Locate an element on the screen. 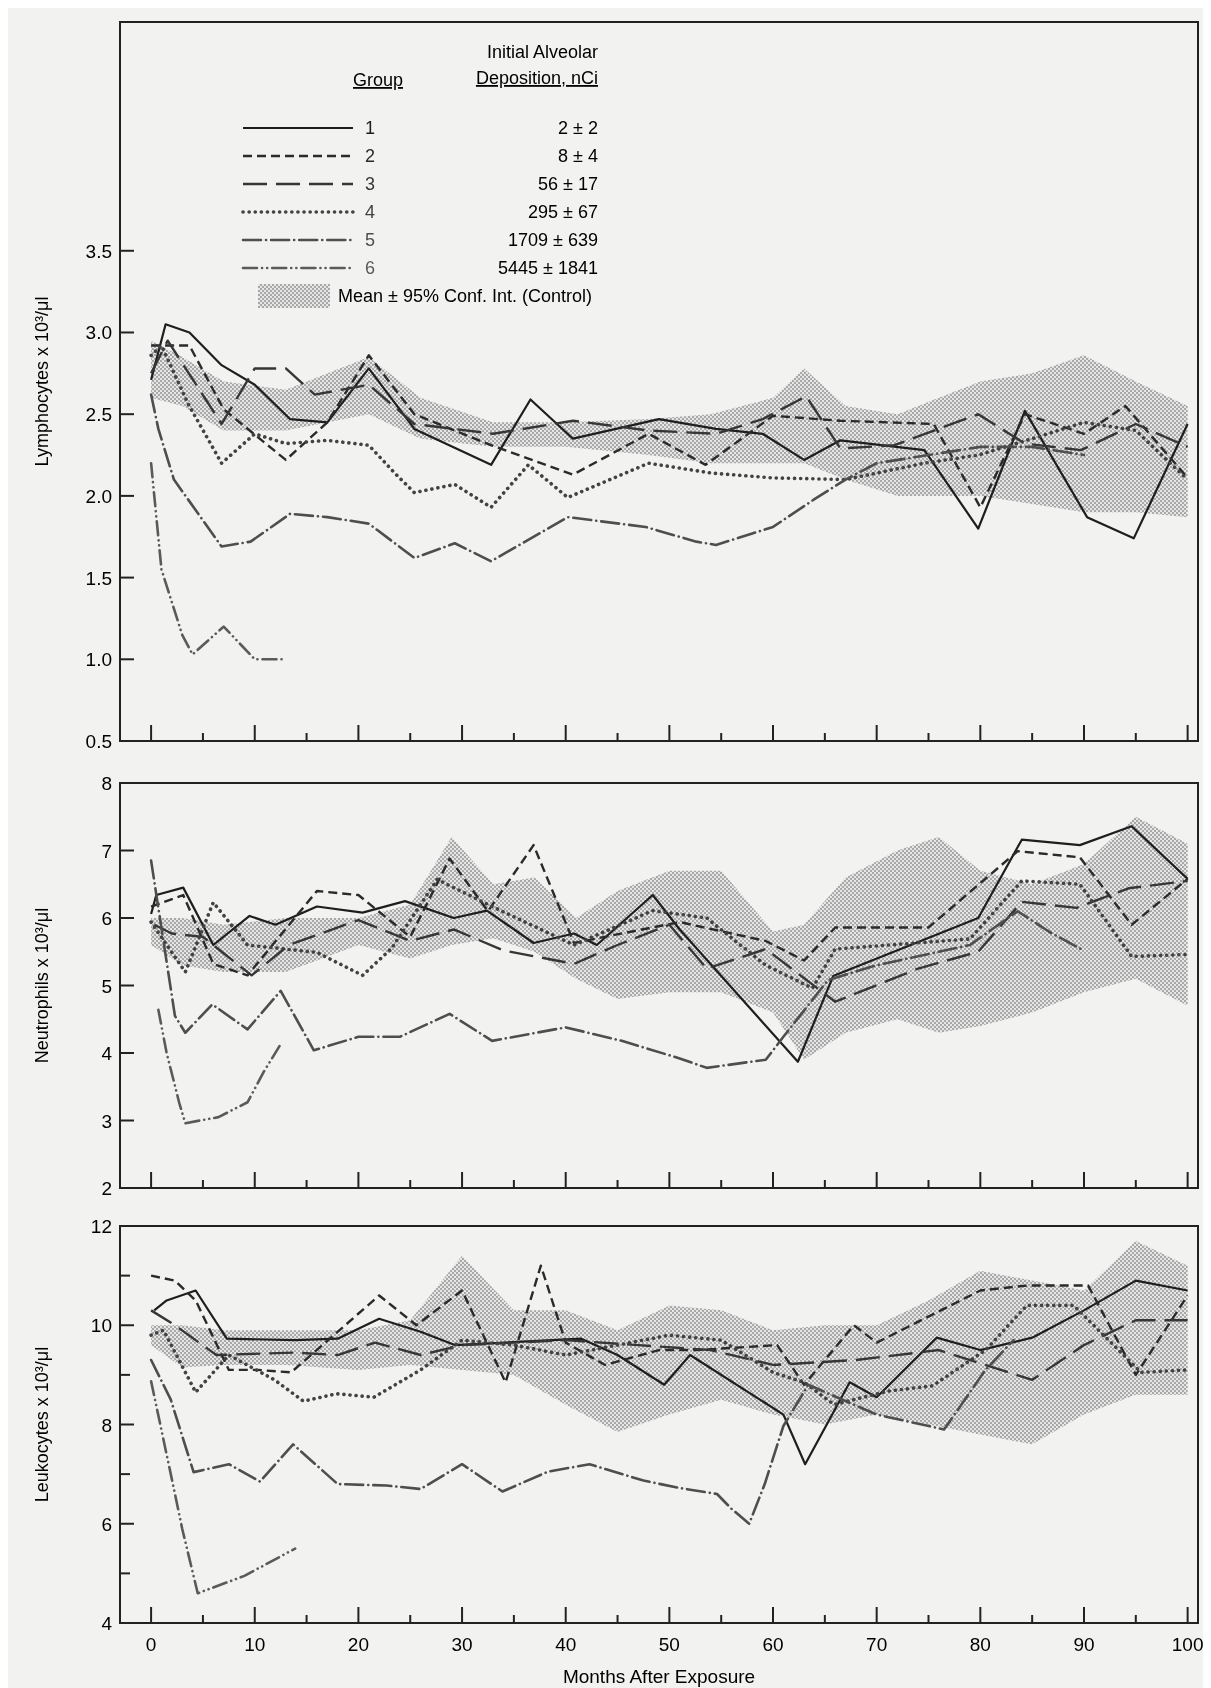 The width and height of the screenshot is (1211, 1688). x-tick-label: 100 is located at coordinates (1187, 1644).